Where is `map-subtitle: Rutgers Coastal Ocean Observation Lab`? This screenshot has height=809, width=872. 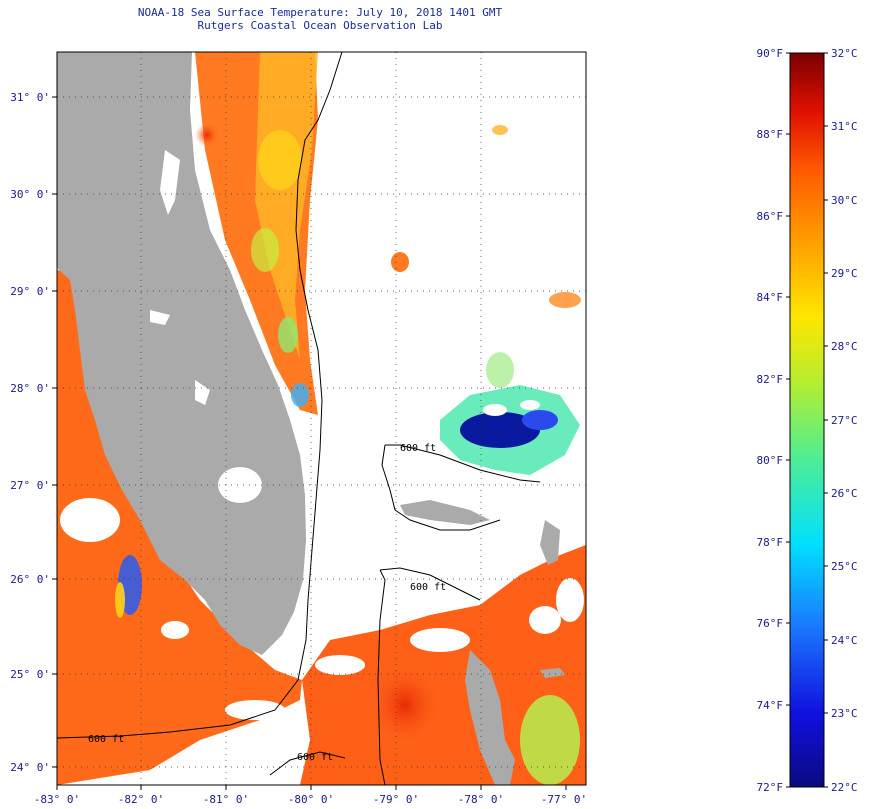 map-subtitle: Rutgers Coastal Ocean Observation Lab is located at coordinates (320, 25).